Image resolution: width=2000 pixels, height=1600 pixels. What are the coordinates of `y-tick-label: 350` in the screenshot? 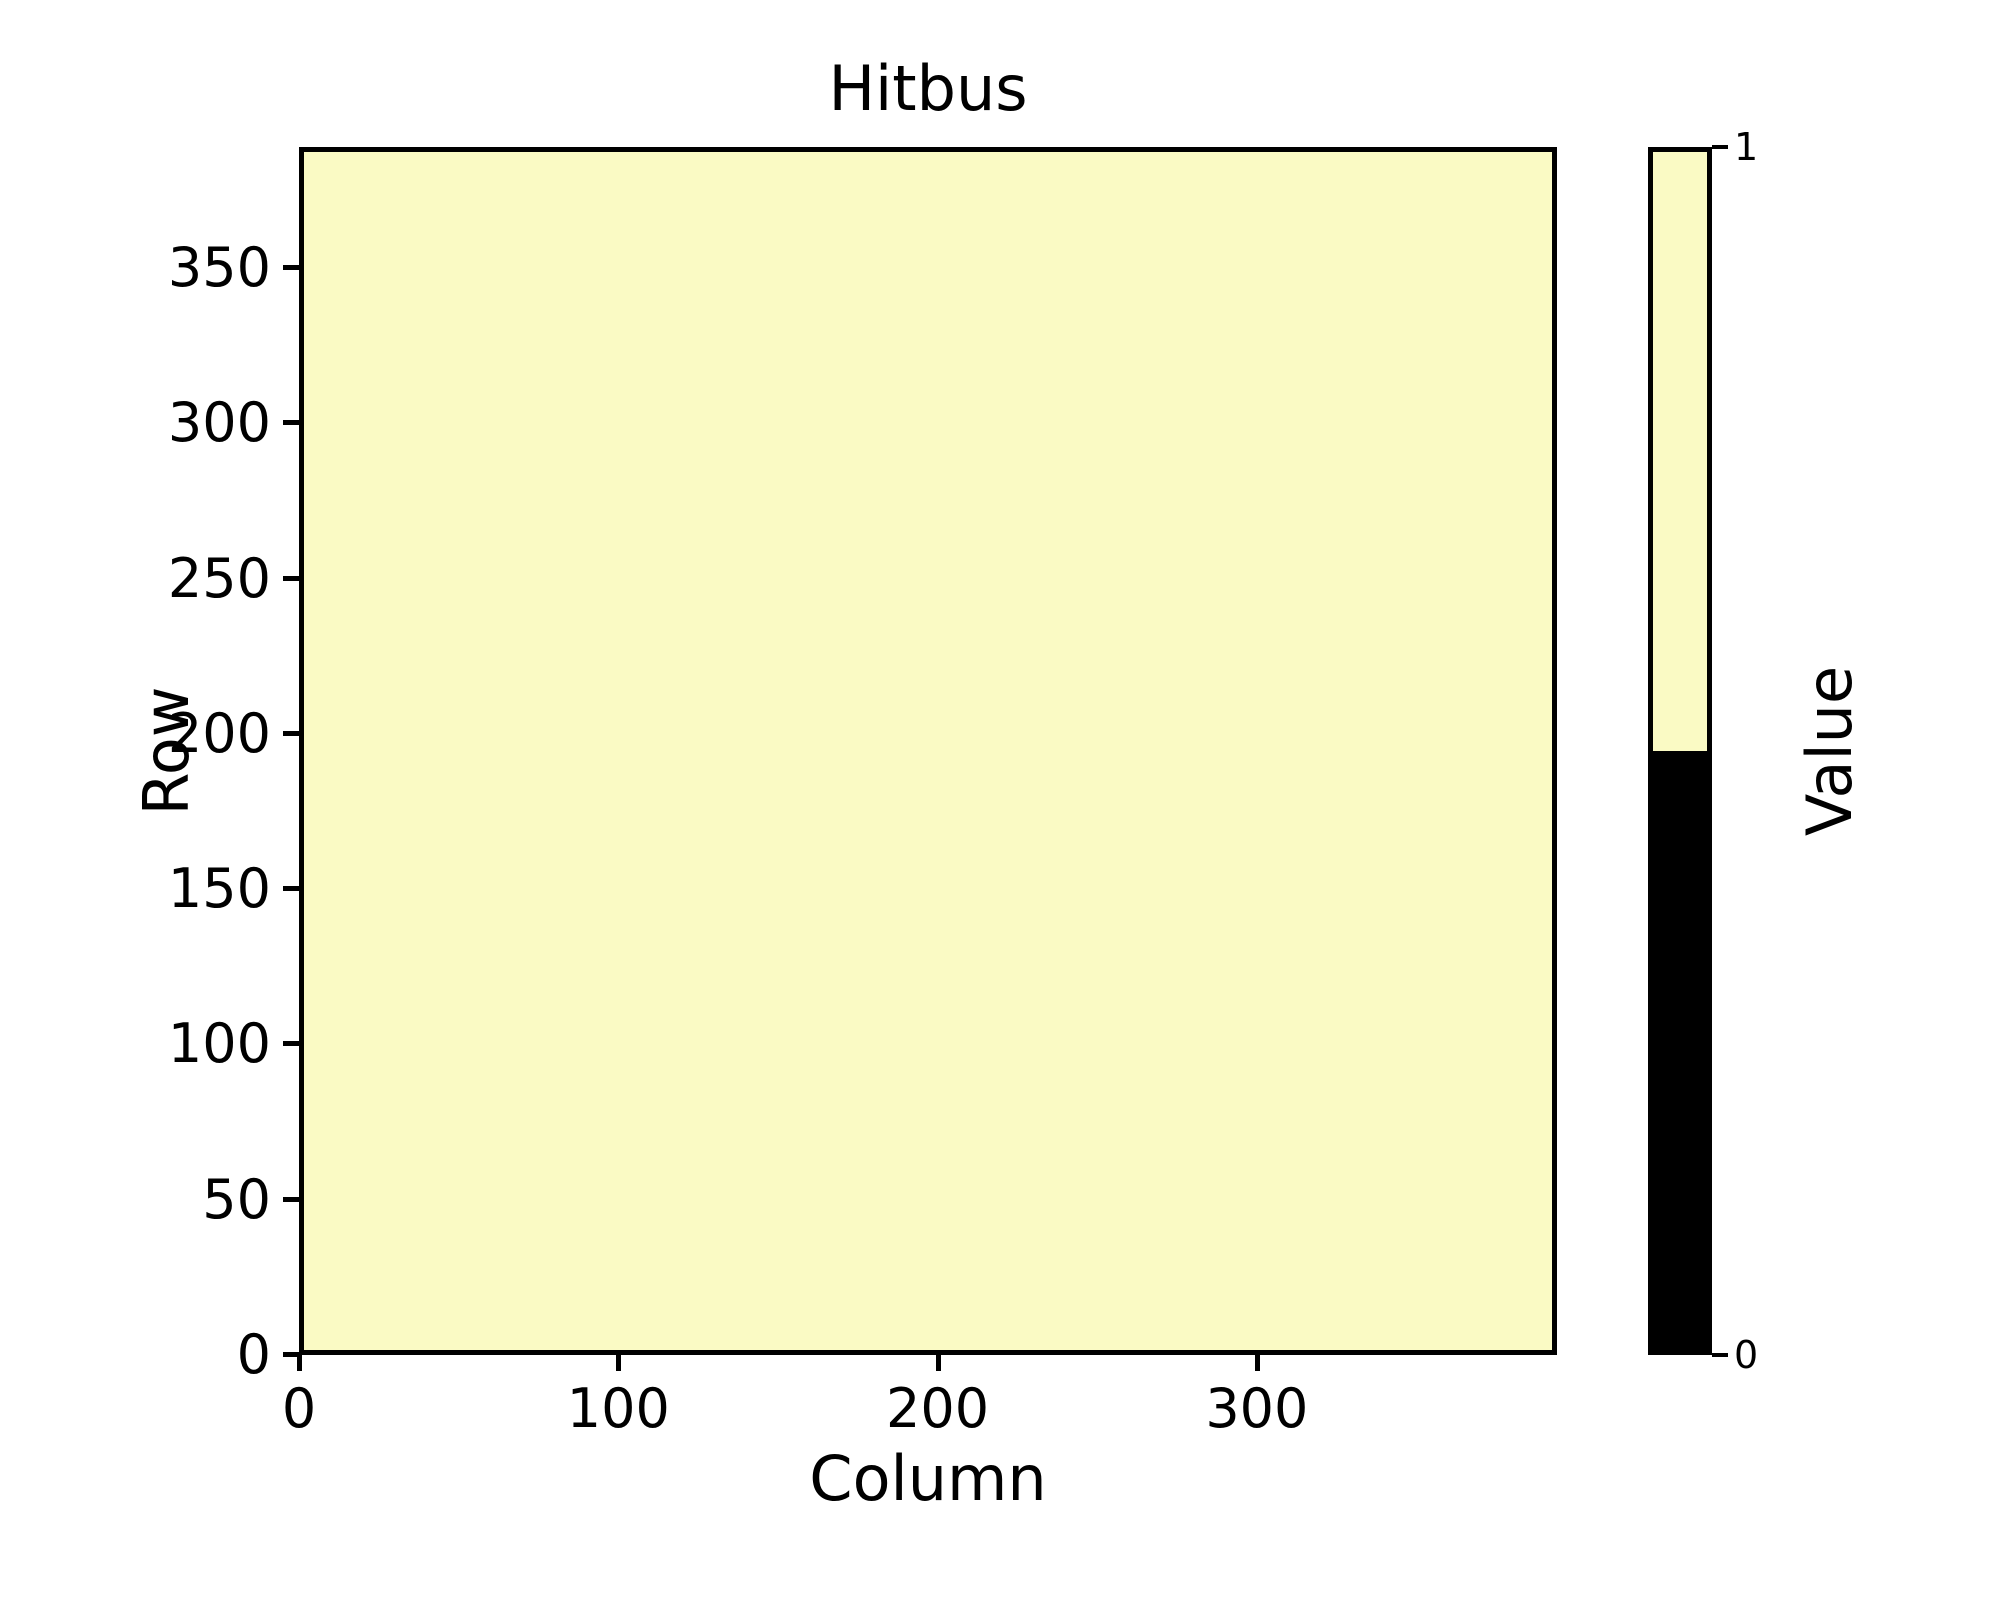 It's located at (219, 268).